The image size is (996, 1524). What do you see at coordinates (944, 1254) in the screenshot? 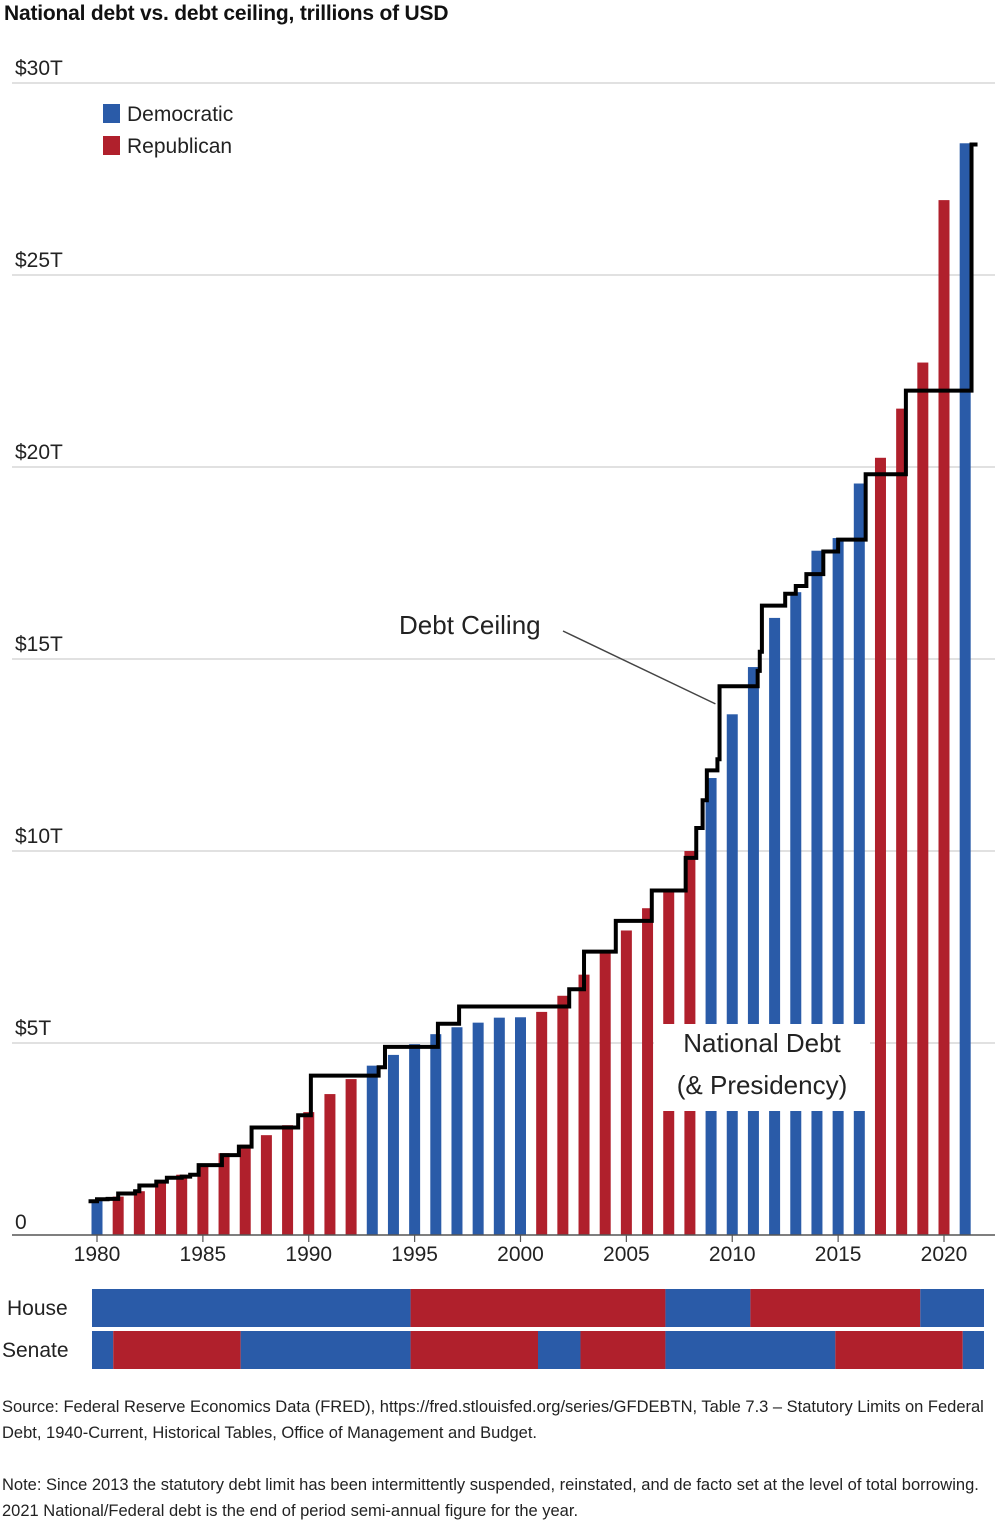
I see `x-tick-label: 2020` at bounding box center [944, 1254].